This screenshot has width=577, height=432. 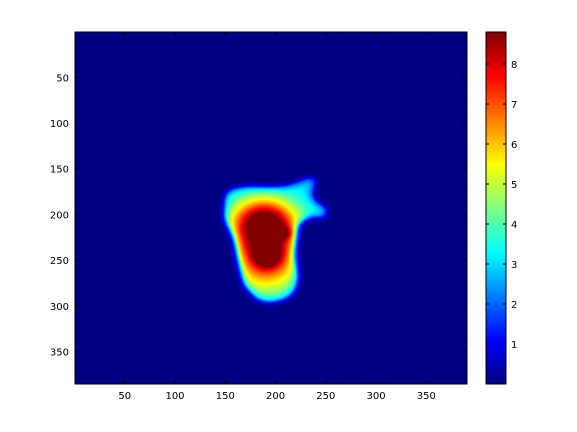 I want to click on y-tick-label: 50, so click(x=62, y=78).